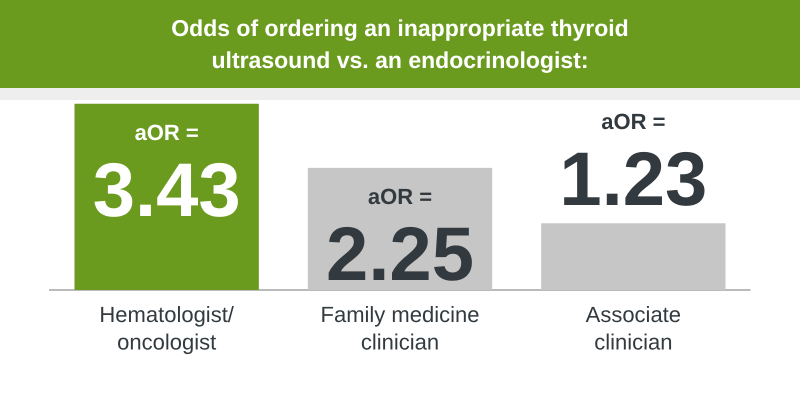 Image resolution: width=800 pixels, height=419 pixels. I want to click on data-label: aOR = 2.25, so click(400, 240).